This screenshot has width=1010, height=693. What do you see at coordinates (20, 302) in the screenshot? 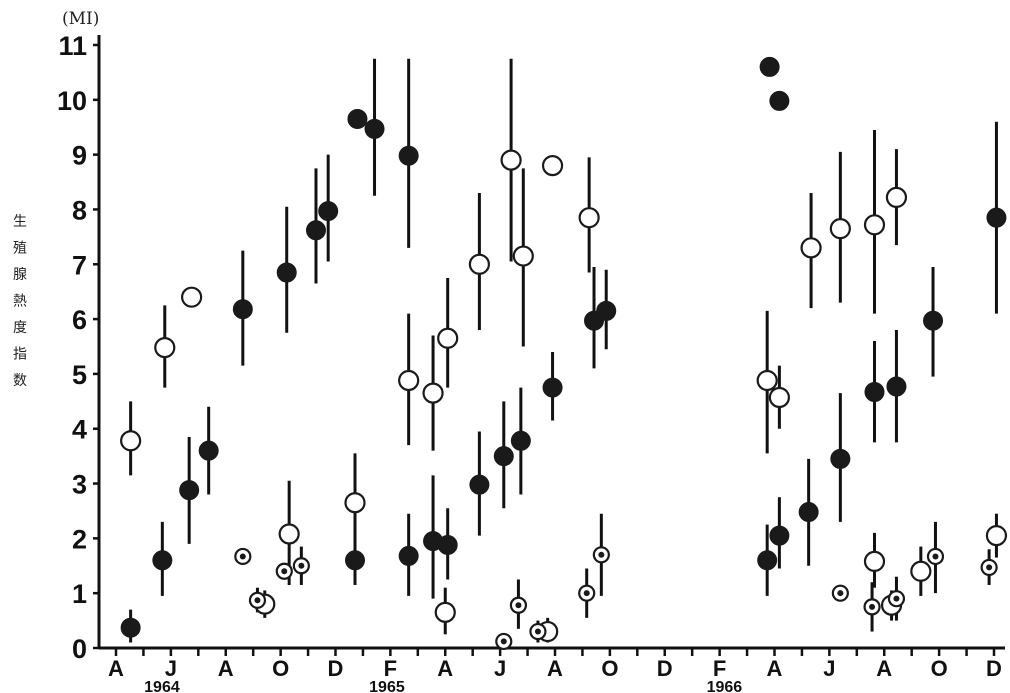
I see `y-axis-label-char: 熱` at bounding box center [20, 302].